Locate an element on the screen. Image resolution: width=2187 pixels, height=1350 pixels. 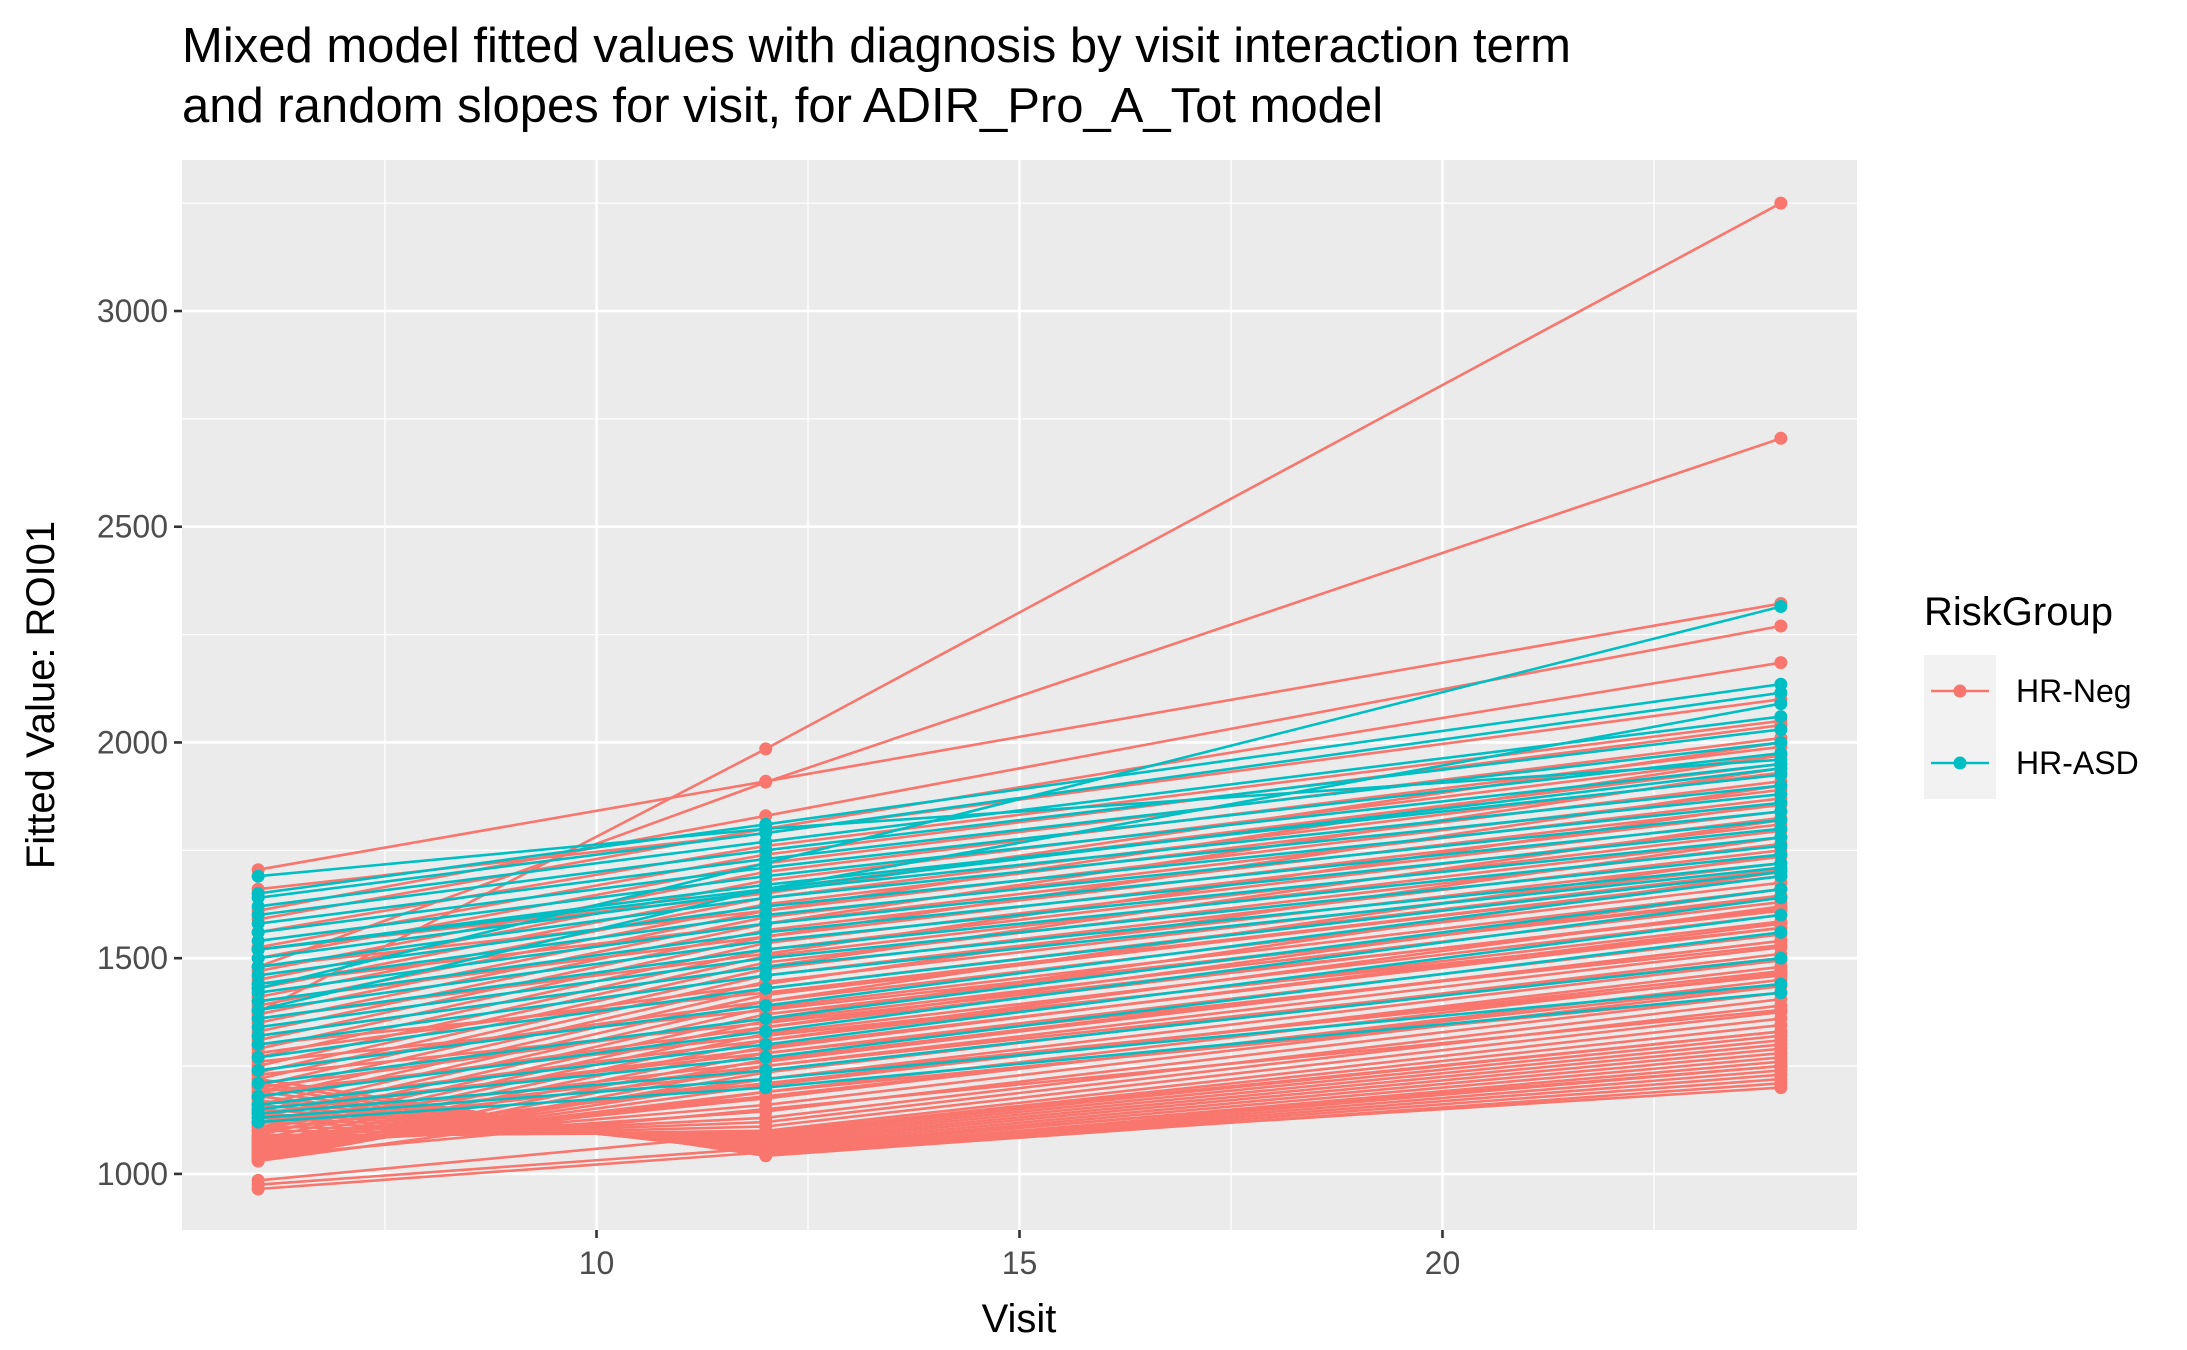
y-tick-label: 2500 is located at coordinates (132, 527).